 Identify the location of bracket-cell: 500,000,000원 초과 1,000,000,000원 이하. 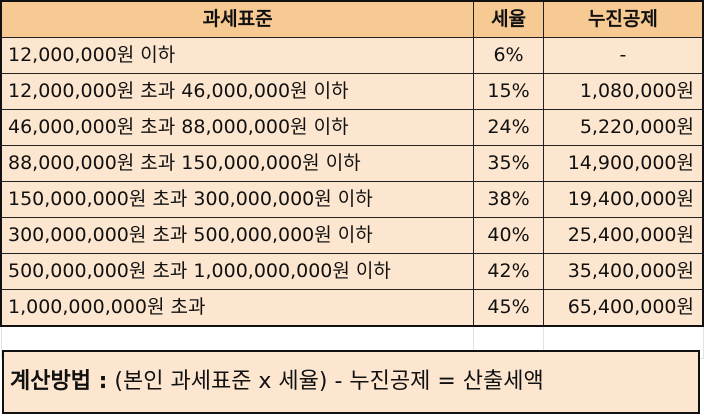
(237, 271).